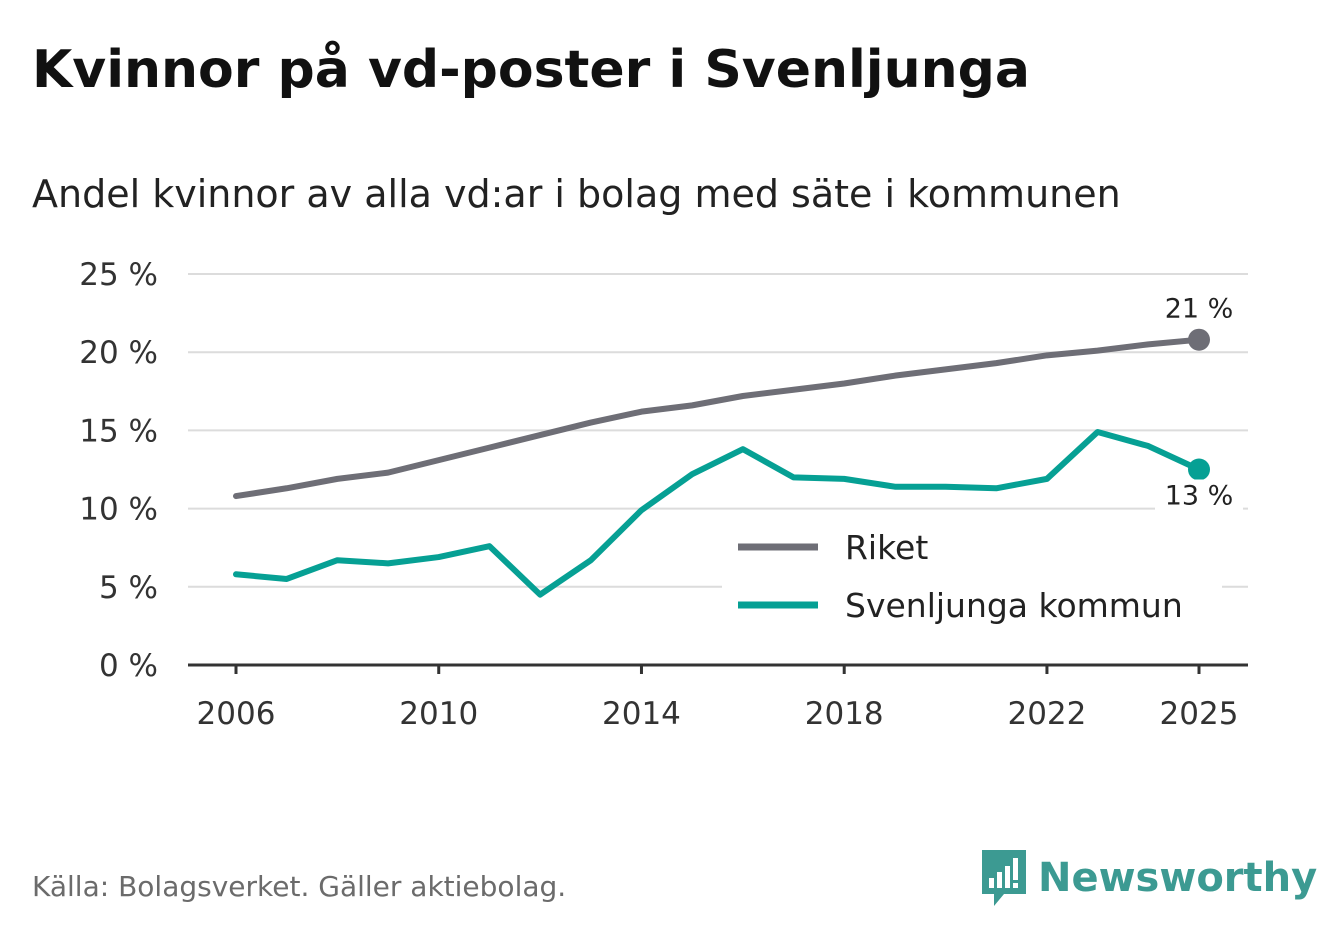 The height and width of the screenshot is (939, 1322). What do you see at coordinates (118, 470) in the screenshot?
I see `y-axis-ticks: 0 % 5 % 10 % 15 % 20 % 25 %` at bounding box center [118, 470].